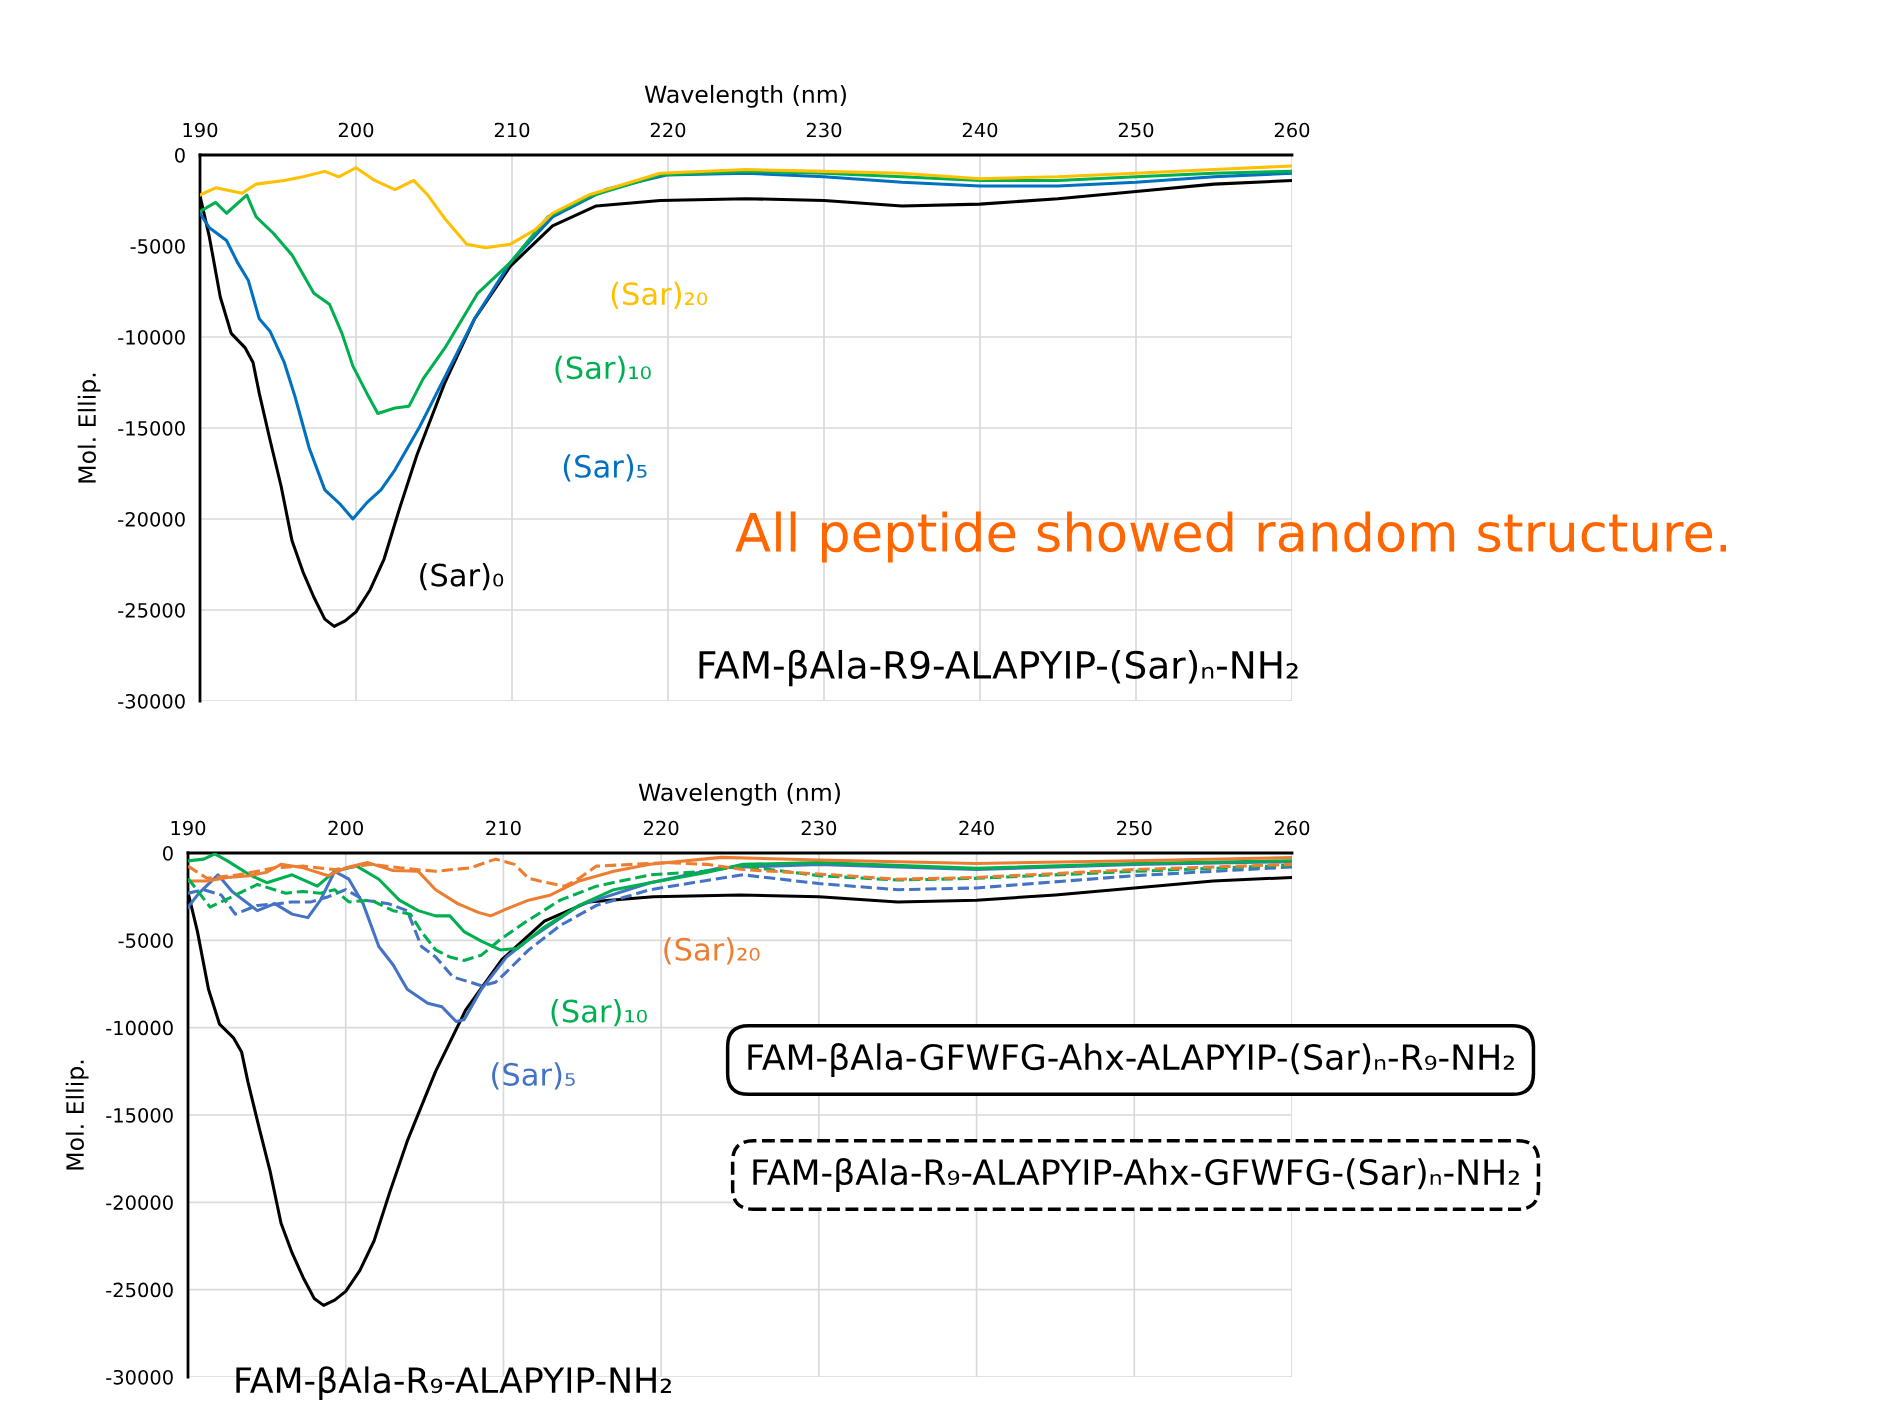 The width and height of the screenshot is (1902, 1404). I want to click on annotation: FAM-βAla-R9-ALAPYIP-(Sar)ₙ-NH₂, so click(998, 668).